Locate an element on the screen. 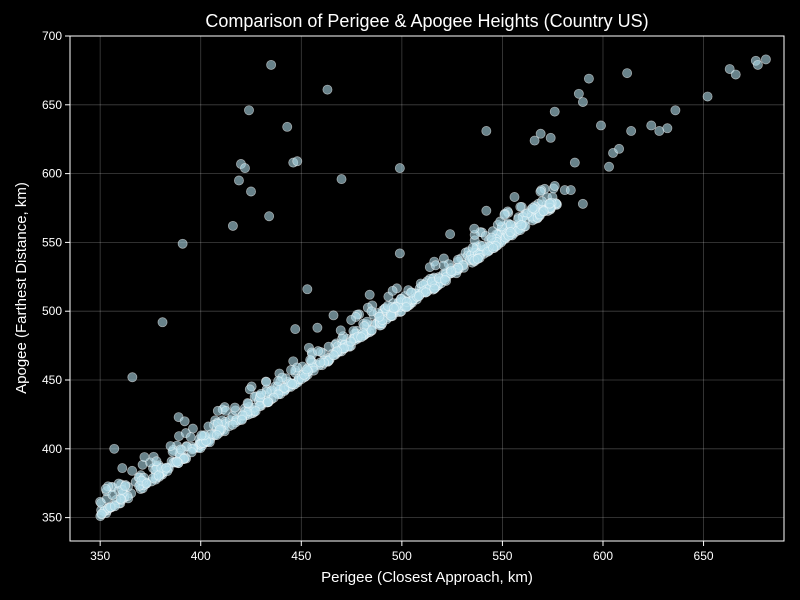 Image resolution: width=800 pixels, height=600 pixels. y-tick-label: 550 is located at coordinates (52, 242).